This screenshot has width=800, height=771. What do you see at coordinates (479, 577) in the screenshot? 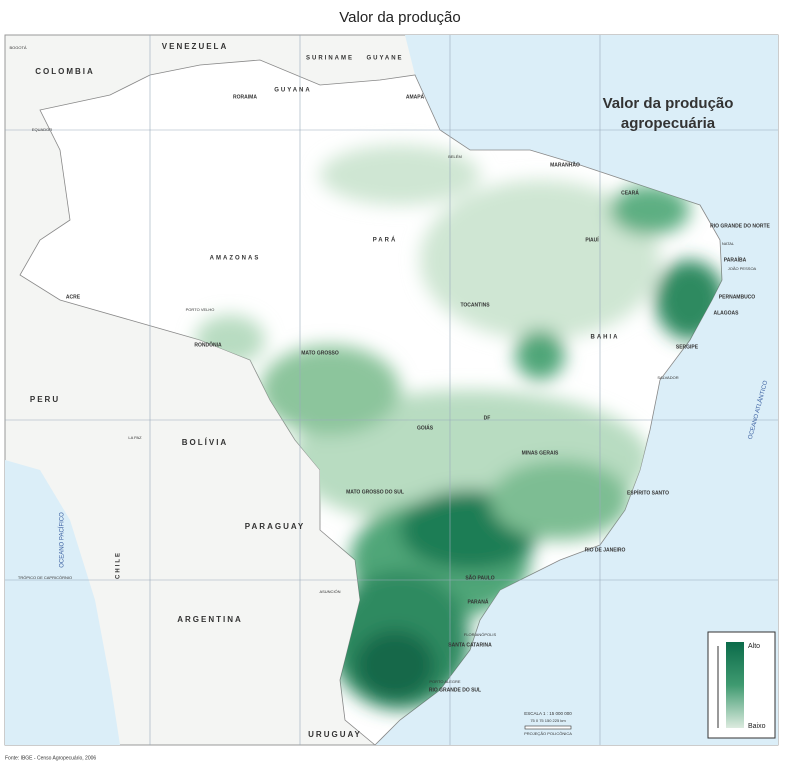
I see `map-label: SÃO PAULO` at bounding box center [479, 577].